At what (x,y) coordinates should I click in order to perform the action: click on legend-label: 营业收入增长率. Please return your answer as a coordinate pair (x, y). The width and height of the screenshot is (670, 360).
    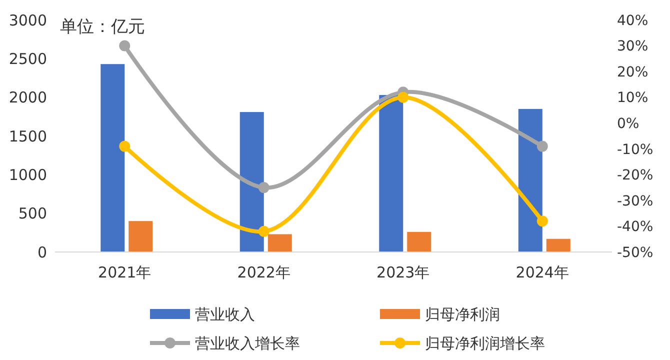
    Looking at the image, I should click on (247, 343).